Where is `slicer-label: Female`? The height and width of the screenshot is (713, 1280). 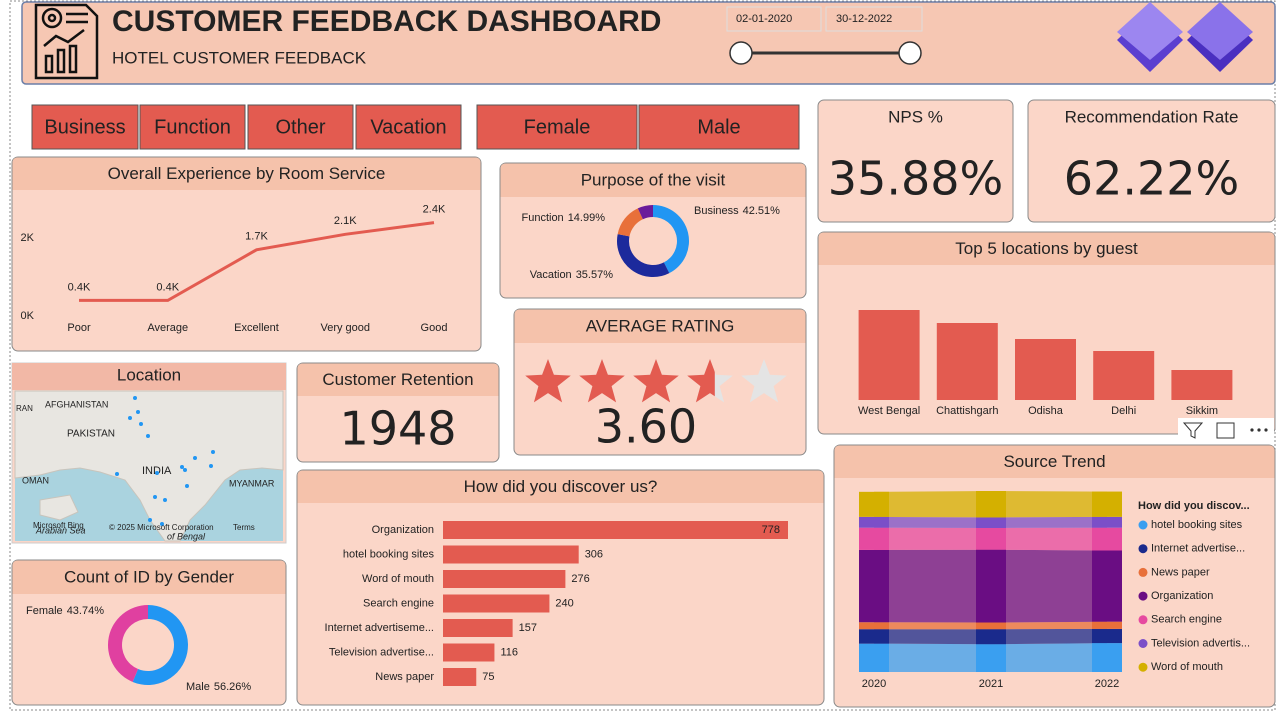
slicer-label: Female is located at coordinates (557, 127).